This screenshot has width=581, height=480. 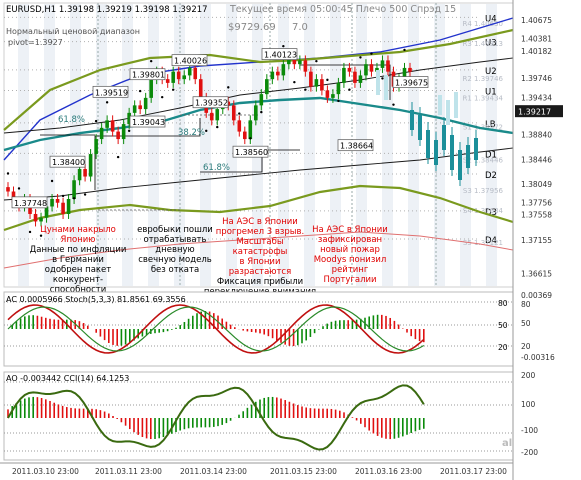 I want to click on price-tick-label: 1.36615, so click(x=536, y=274).